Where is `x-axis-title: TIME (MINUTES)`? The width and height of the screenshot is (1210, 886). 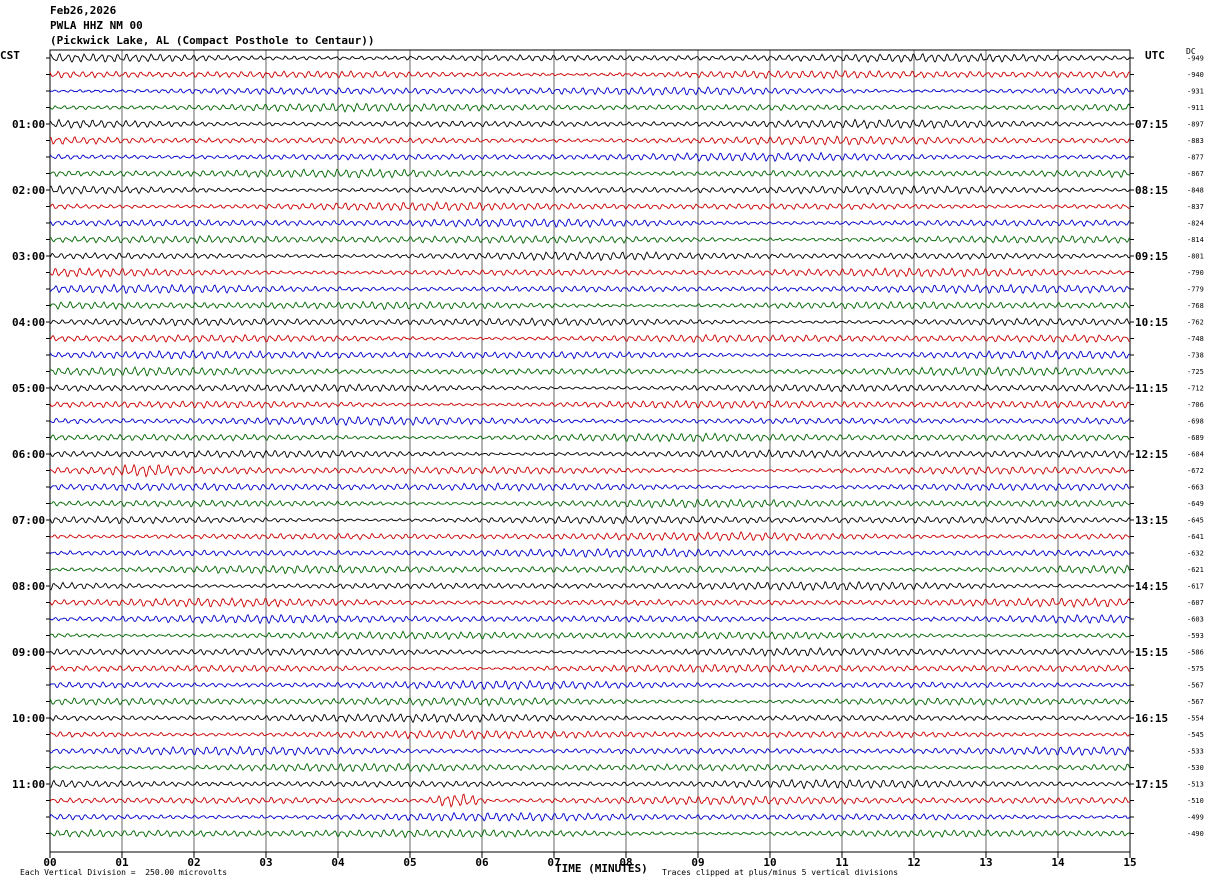
x-axis-title: TIME (MINUTES) is located at coordinates (601, 868).